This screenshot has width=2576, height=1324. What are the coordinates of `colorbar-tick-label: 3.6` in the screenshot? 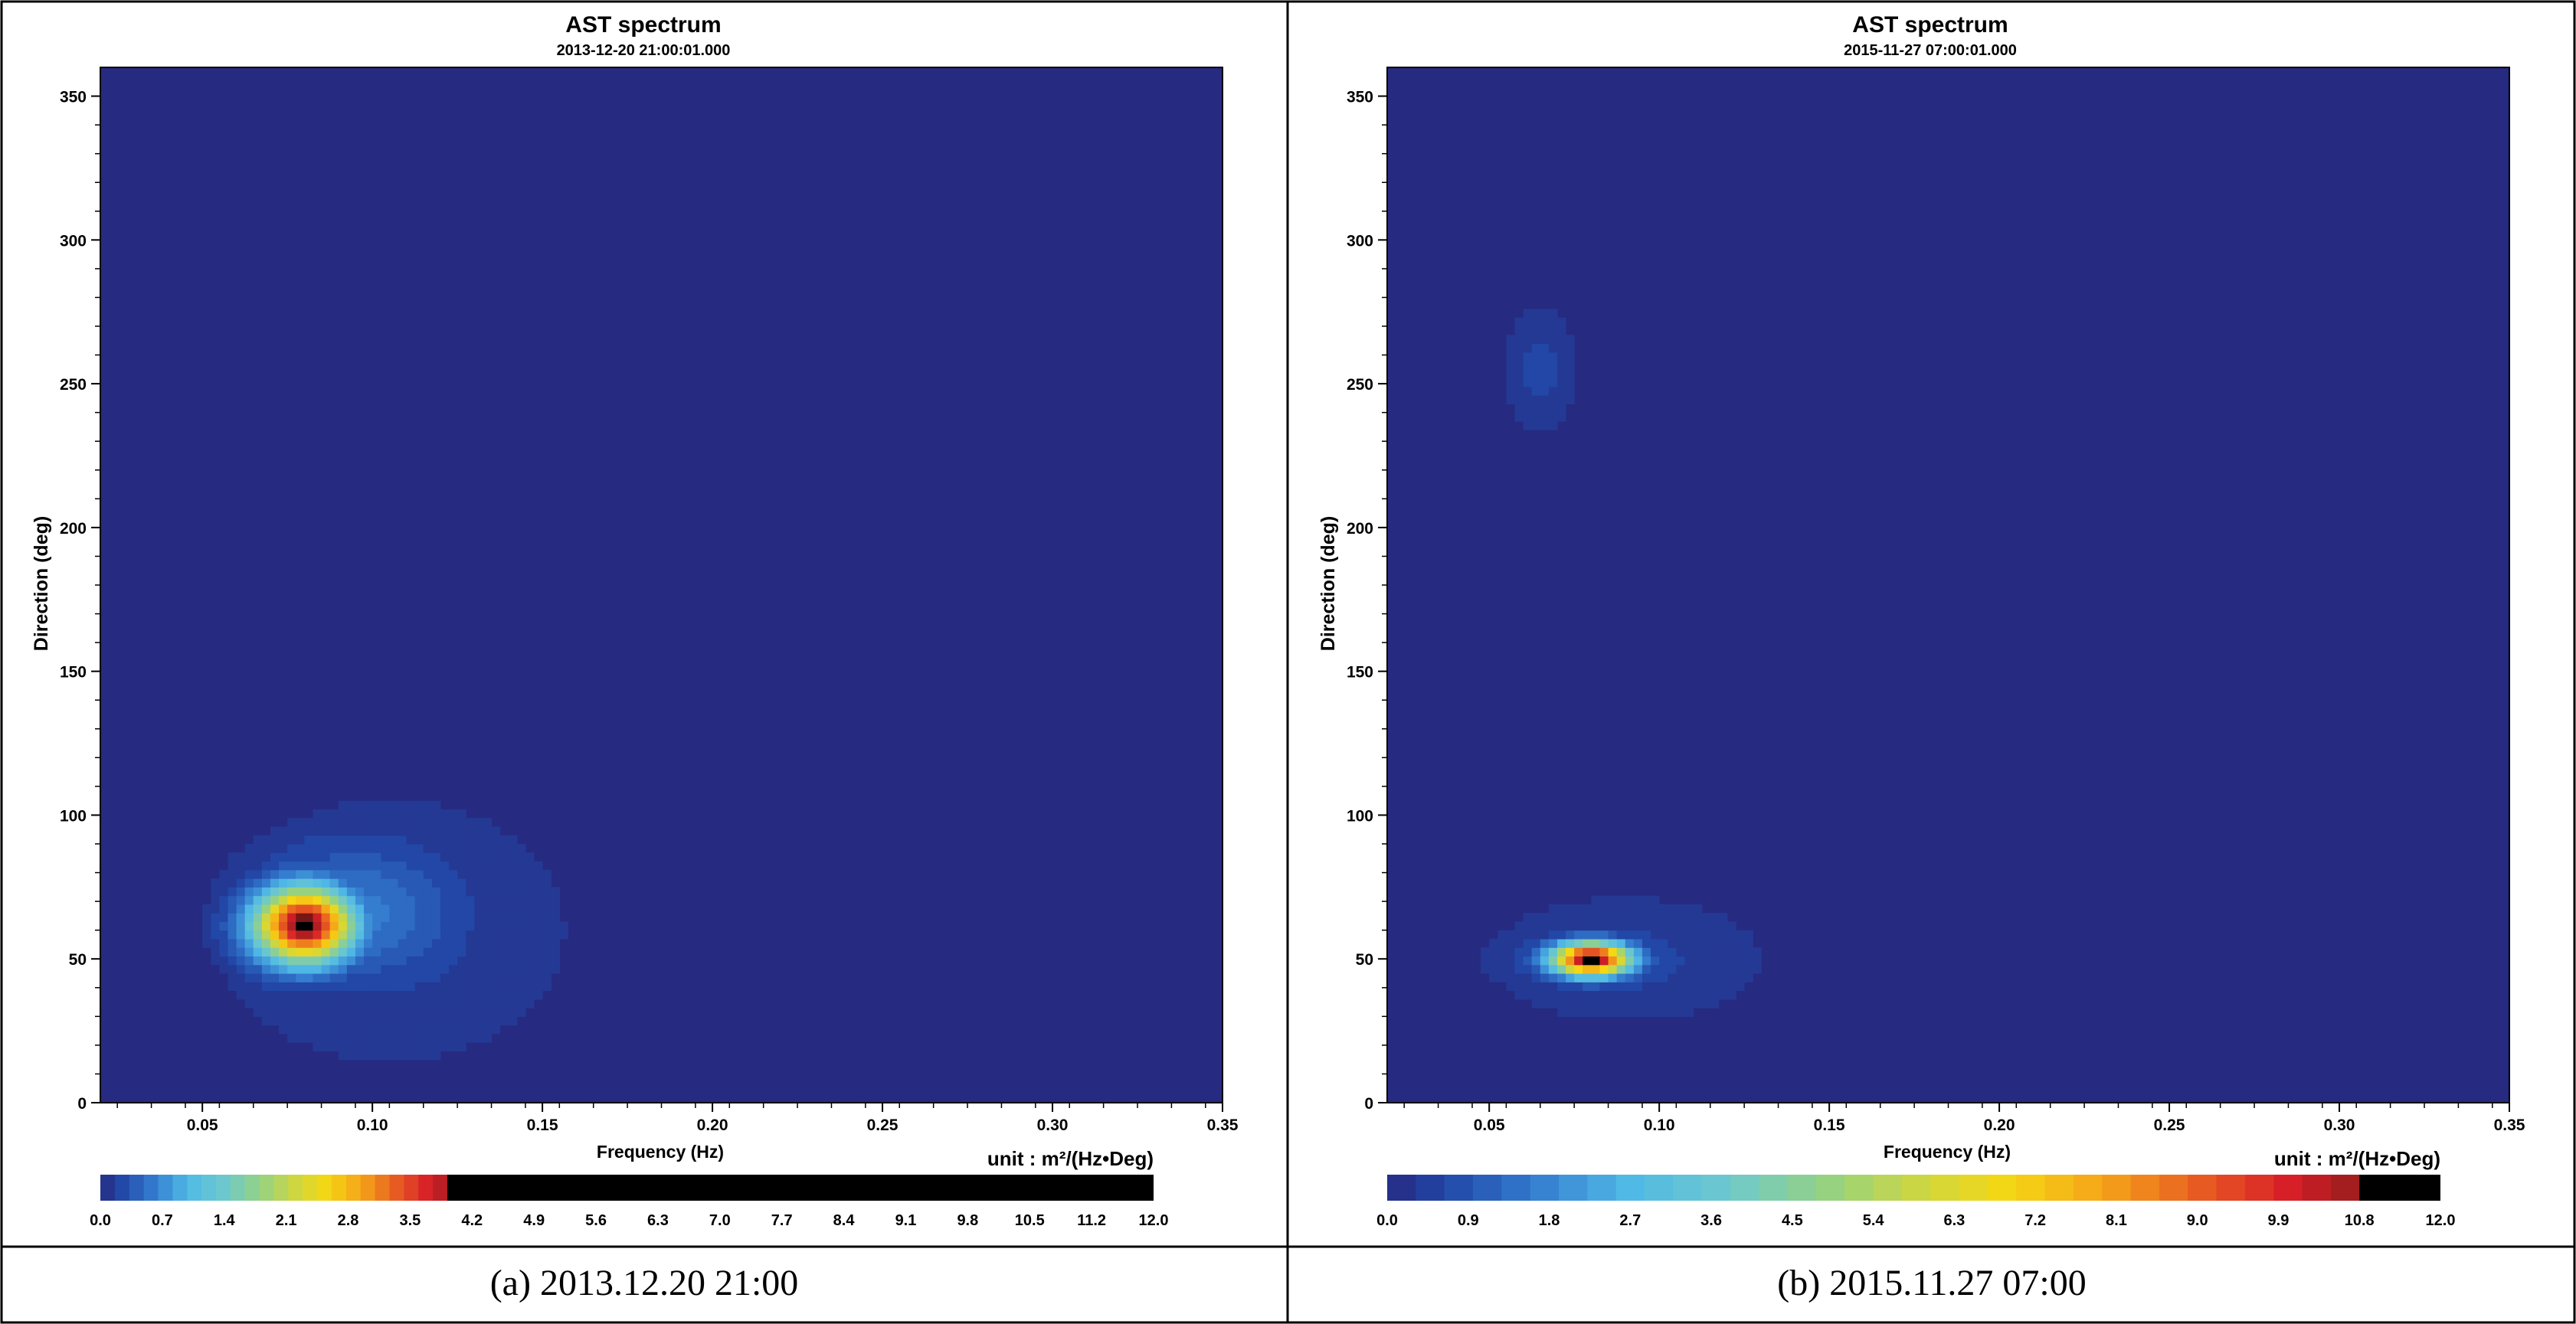 It's located at (1711, 1220).